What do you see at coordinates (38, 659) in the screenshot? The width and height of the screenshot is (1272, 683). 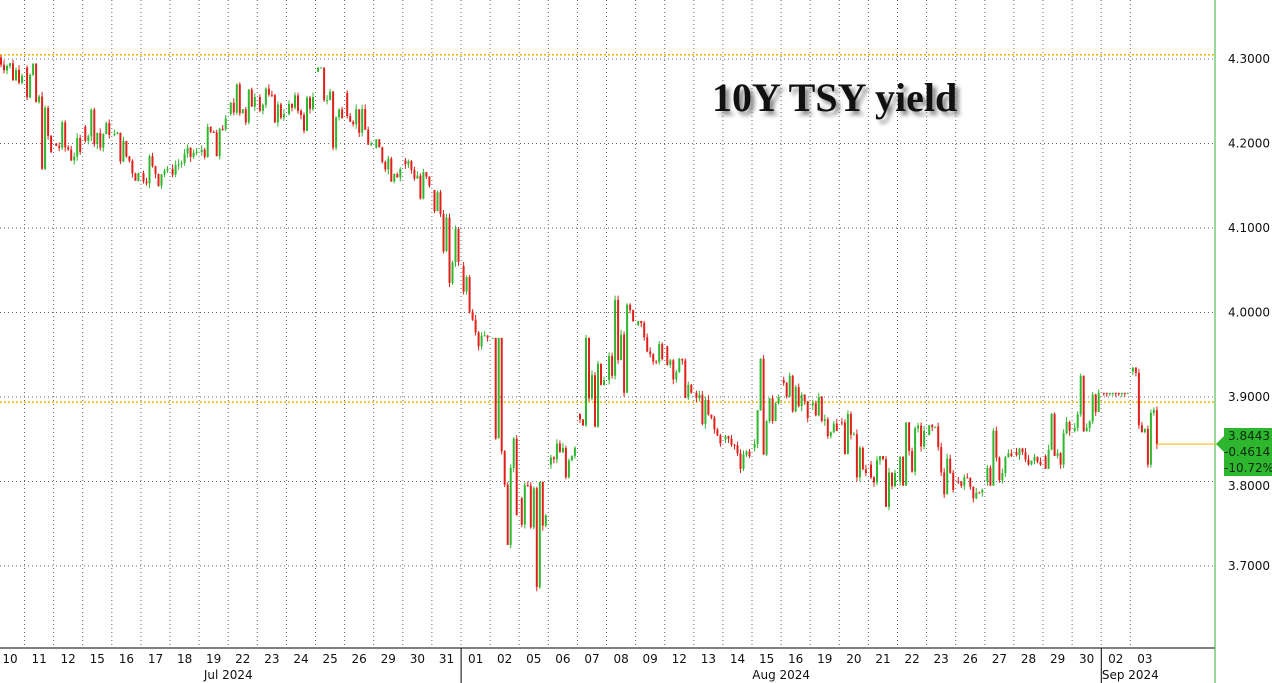 I see `x-tick-label: 11` at bounding box center [38, 659].